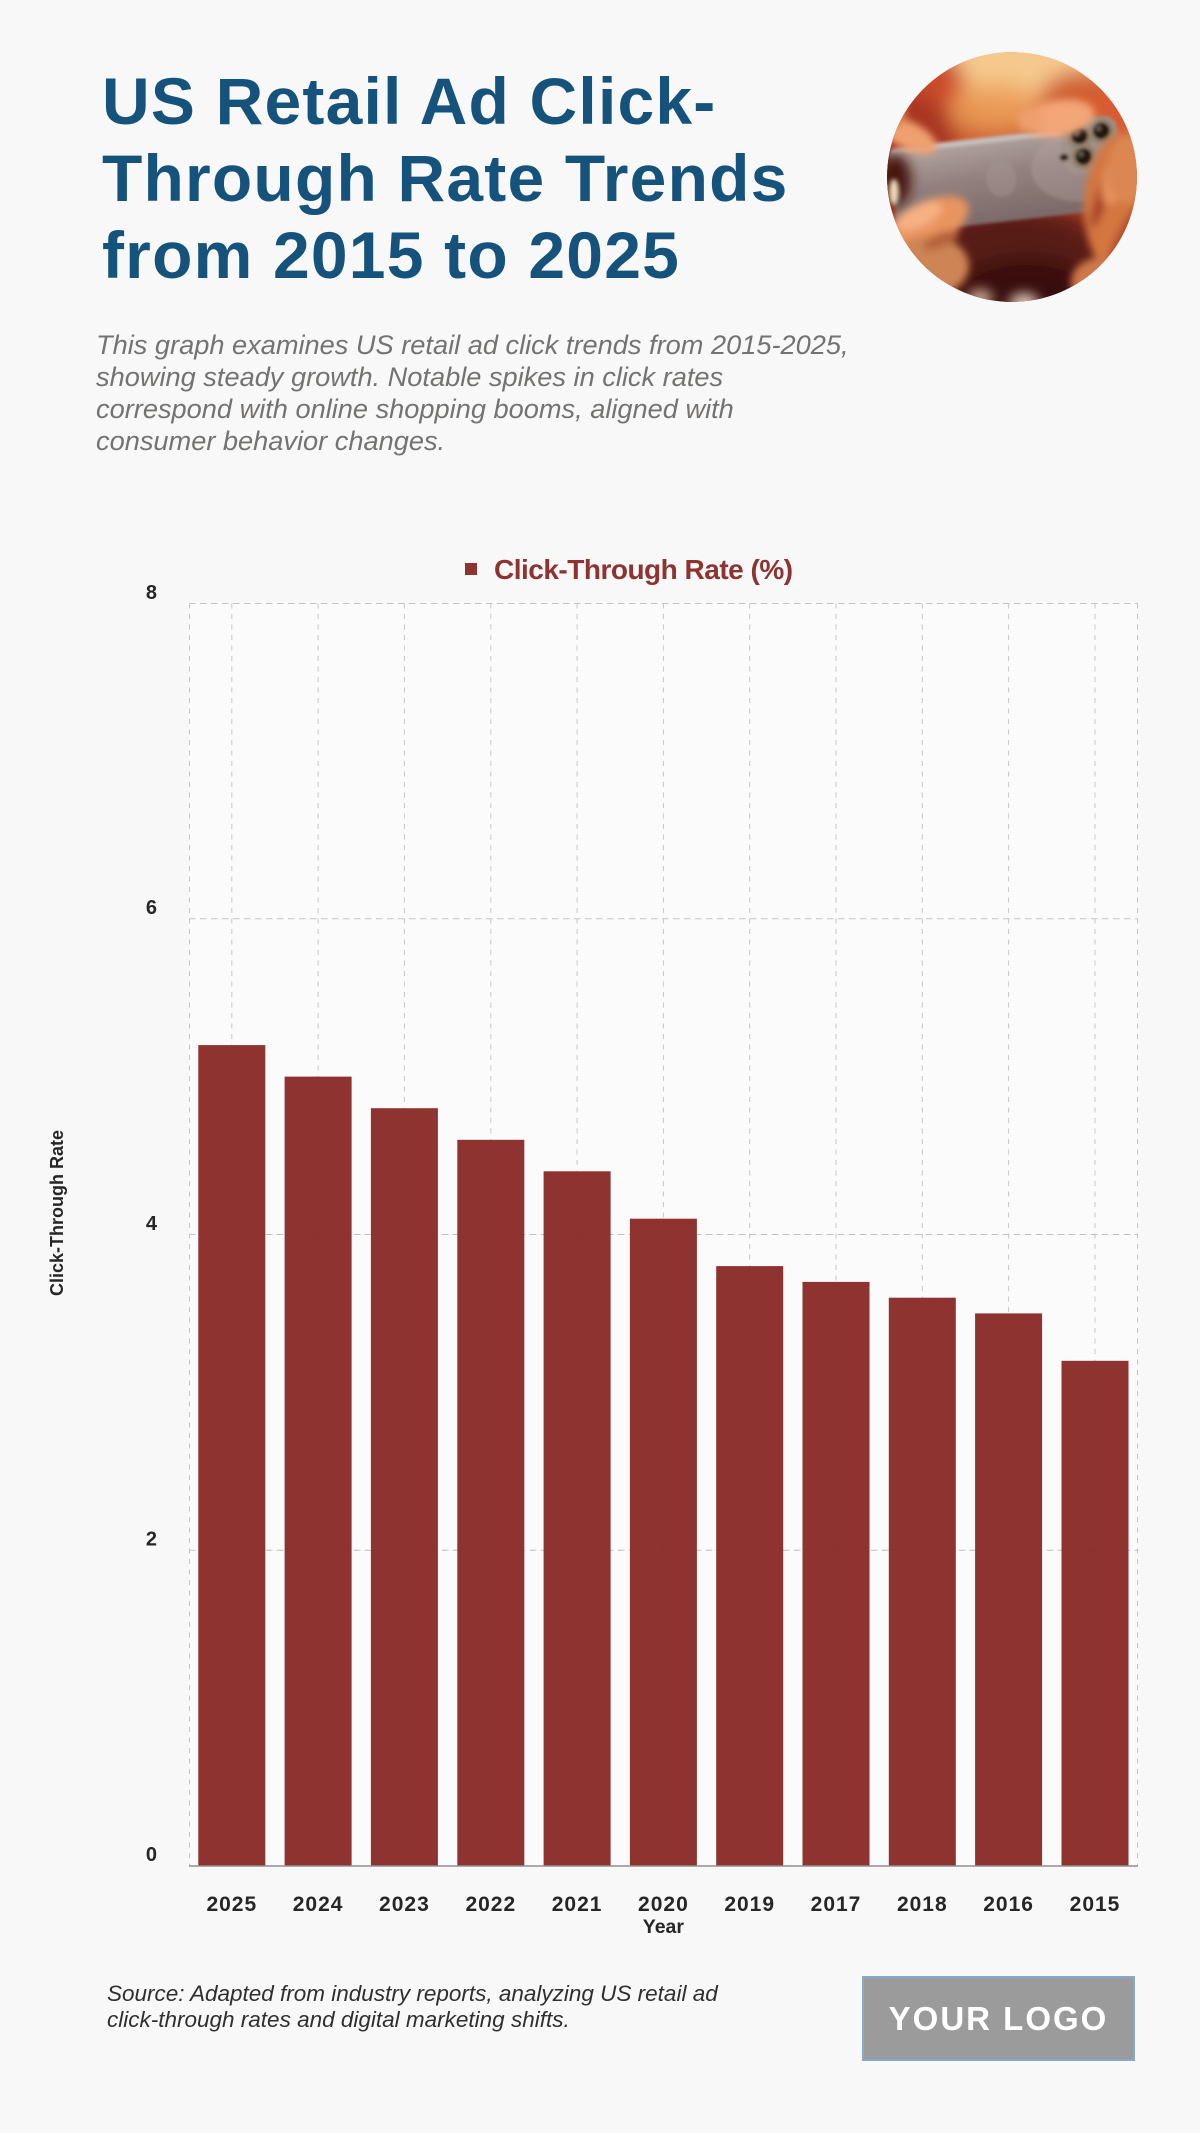 The width and height of the screenshot is (1200, 2133). What do you see at coordinates (922, 1904) in the screenshot?
I see `svg-text: 2018` at bounding box center [922, 1904].